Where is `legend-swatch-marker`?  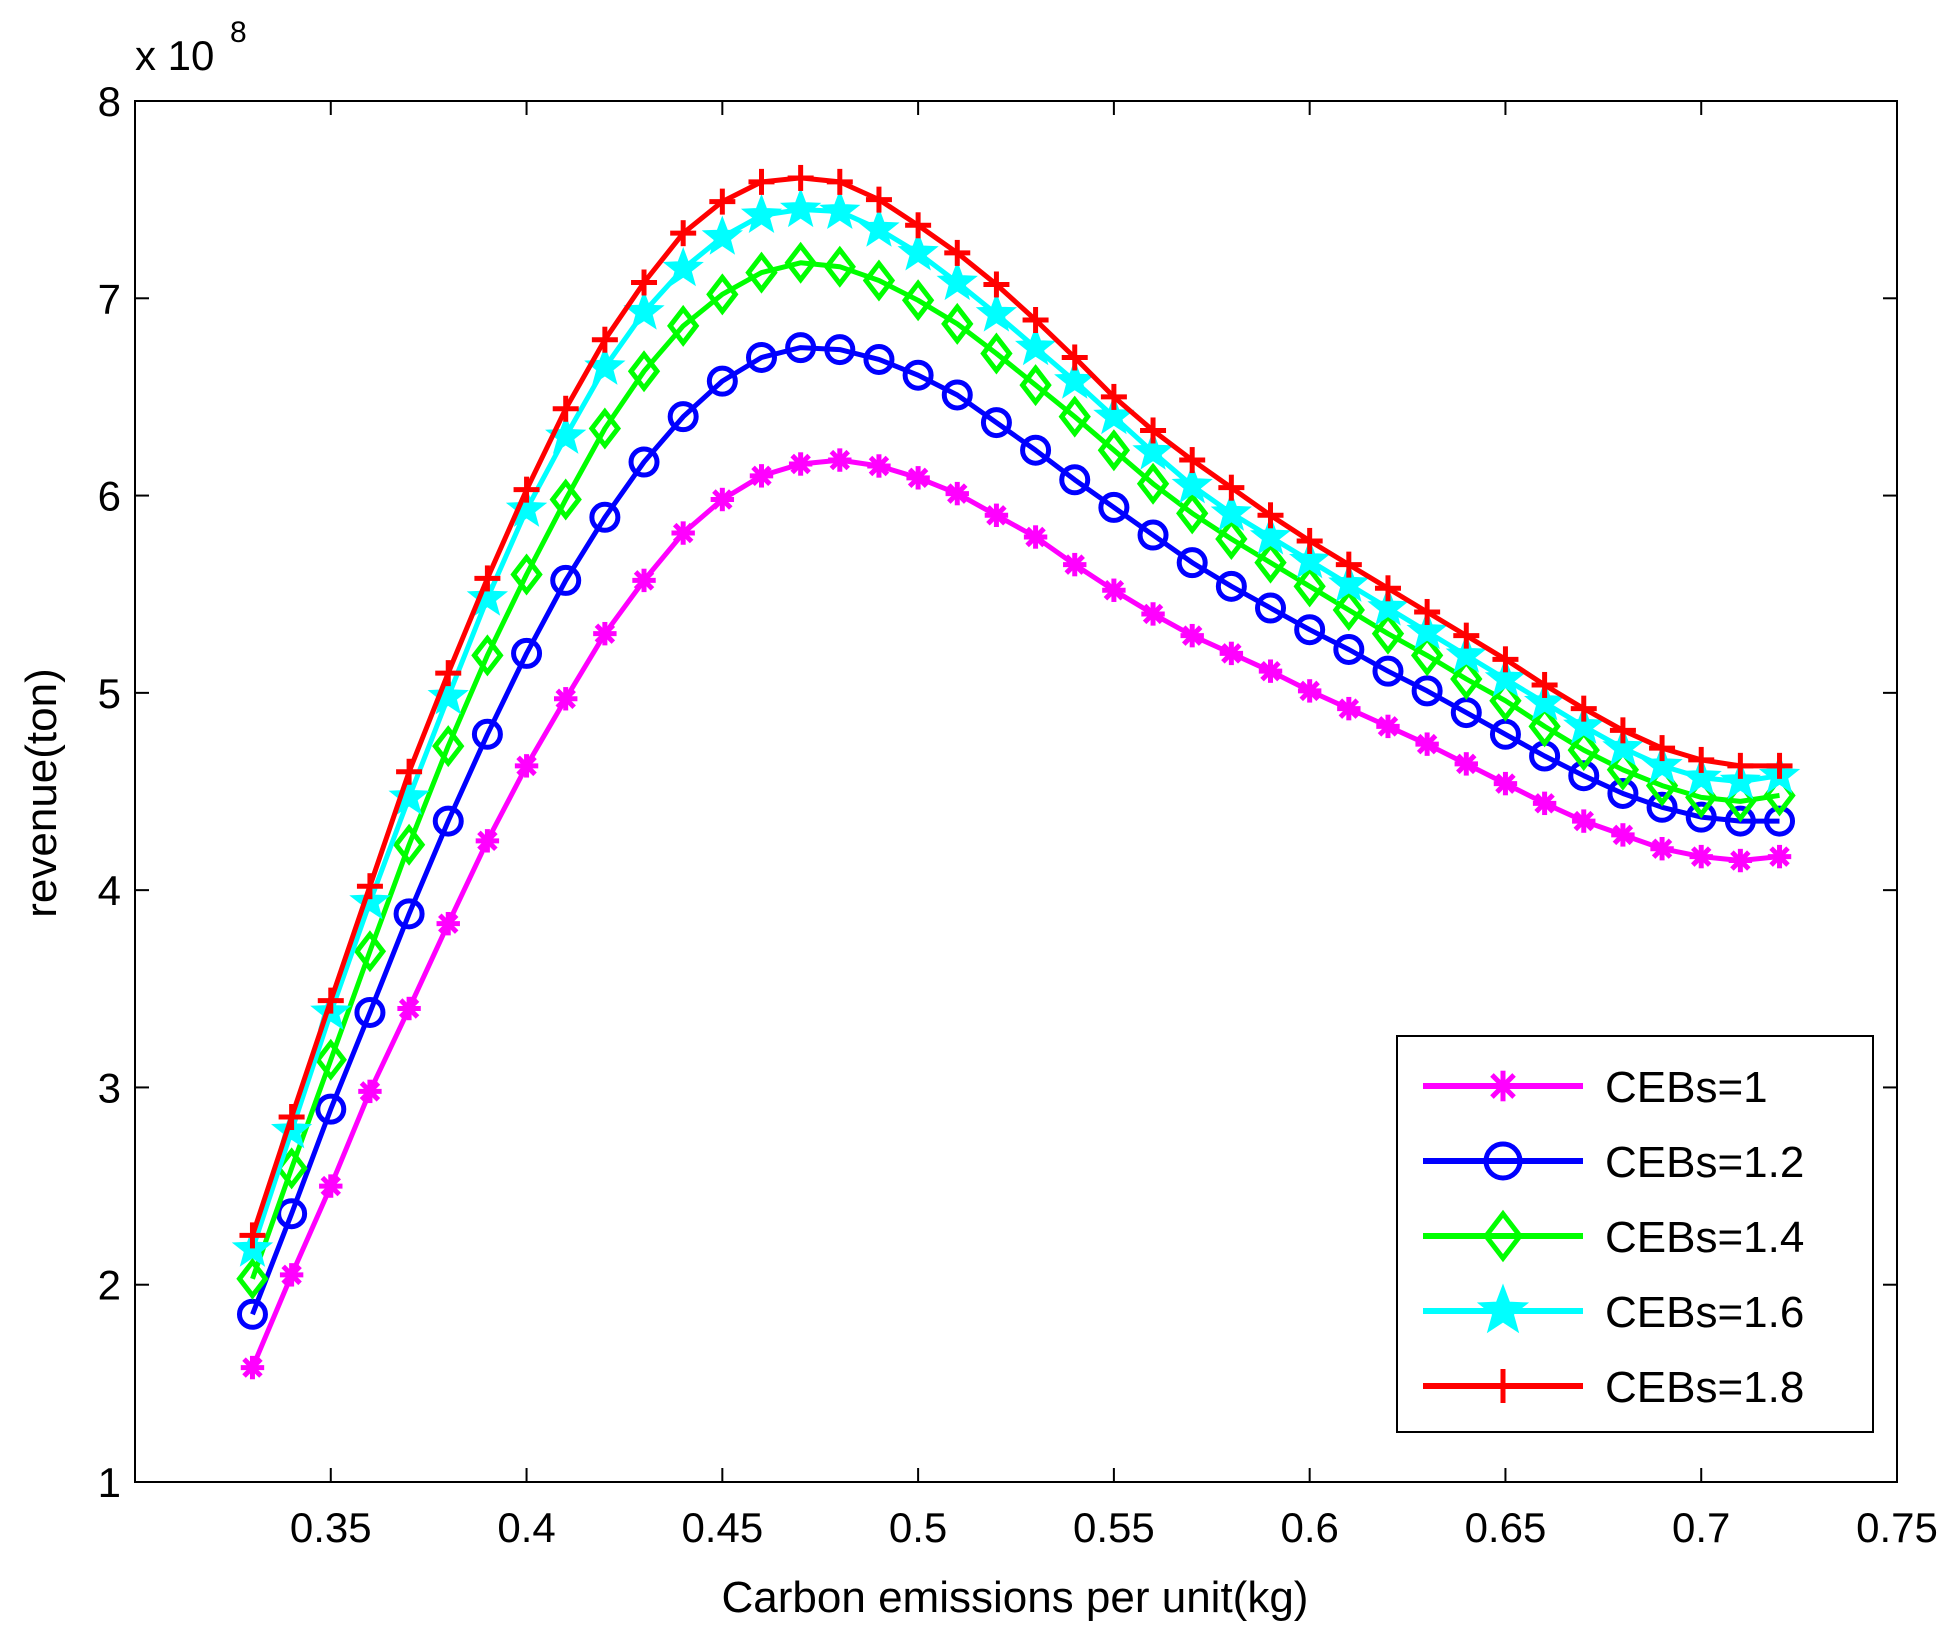
legend-swatch-marker is located at coordinates (1503, 1308).